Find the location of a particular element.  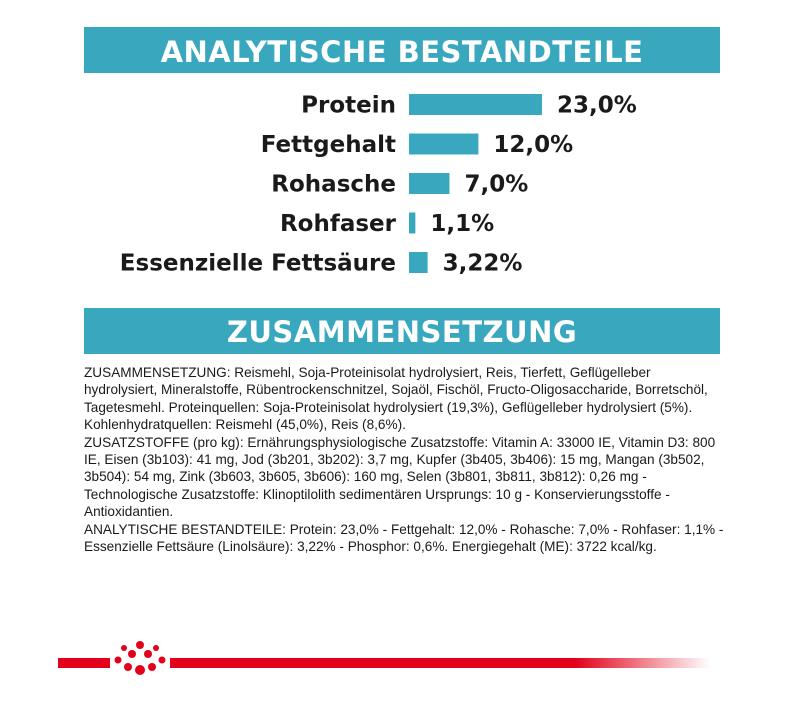

brand-stripe-left is located at coordinates (84, 663).